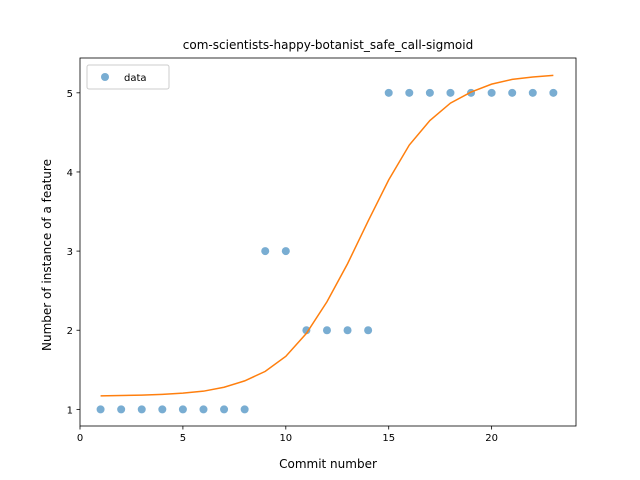 The image size is (640, 480). I want to click on x-tick-label: 0, so click(80, 438).